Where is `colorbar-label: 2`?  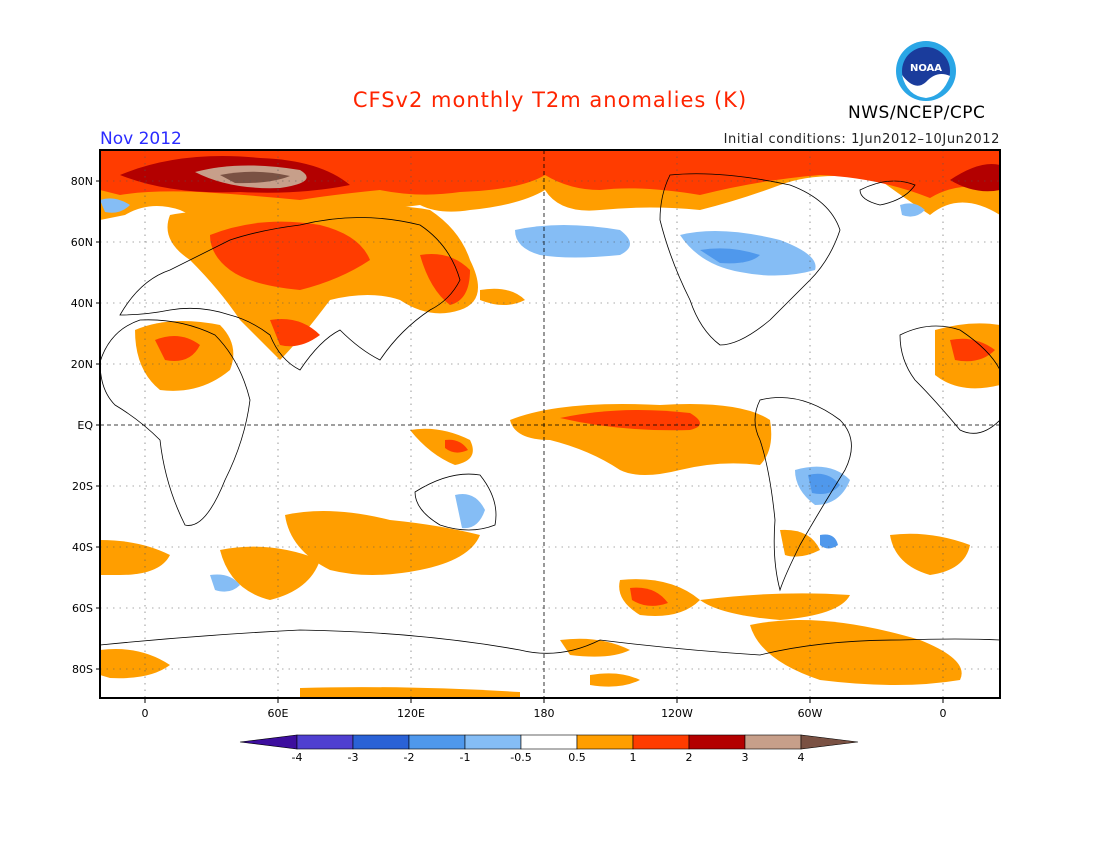
colorbar-label: 2 is located at coordinates (689, 757).